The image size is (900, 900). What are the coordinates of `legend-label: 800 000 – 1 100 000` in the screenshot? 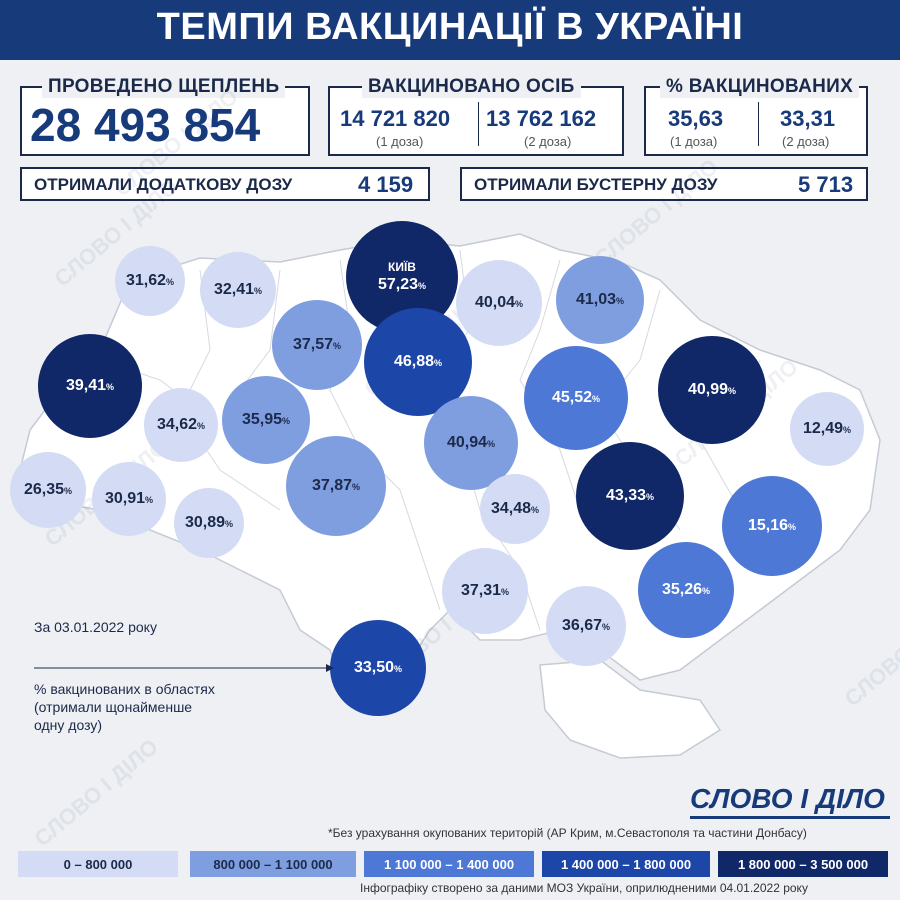 It's located at (273, 864).